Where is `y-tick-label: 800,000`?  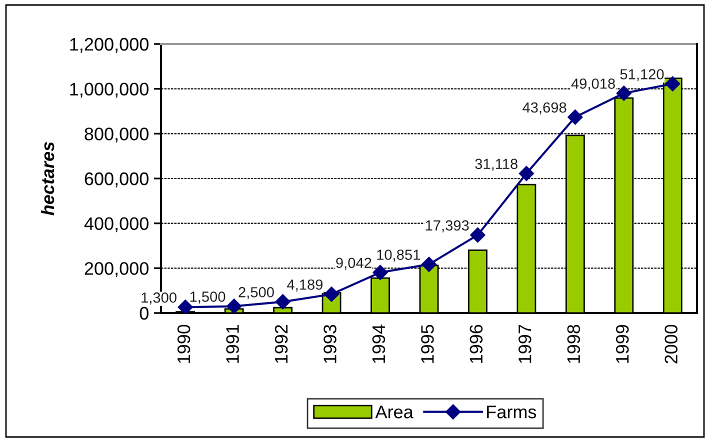 y-tick-label: 800,000 is located at coordinates (116, 135).